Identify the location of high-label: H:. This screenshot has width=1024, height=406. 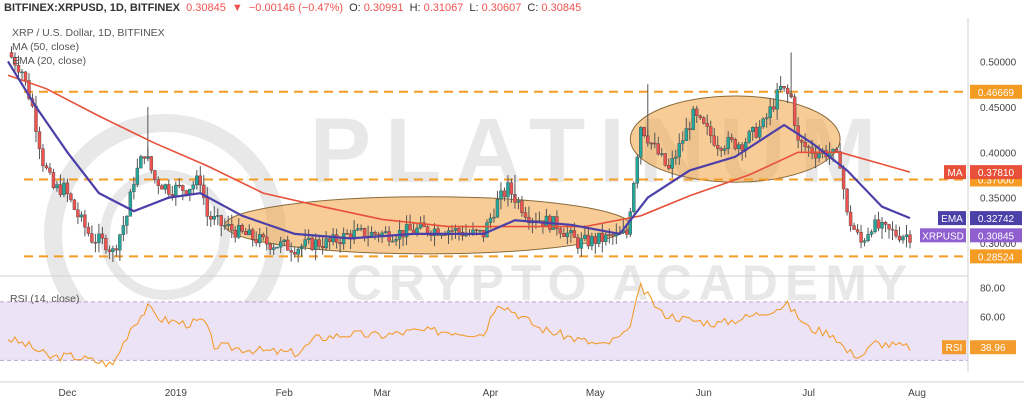
(415, 8).